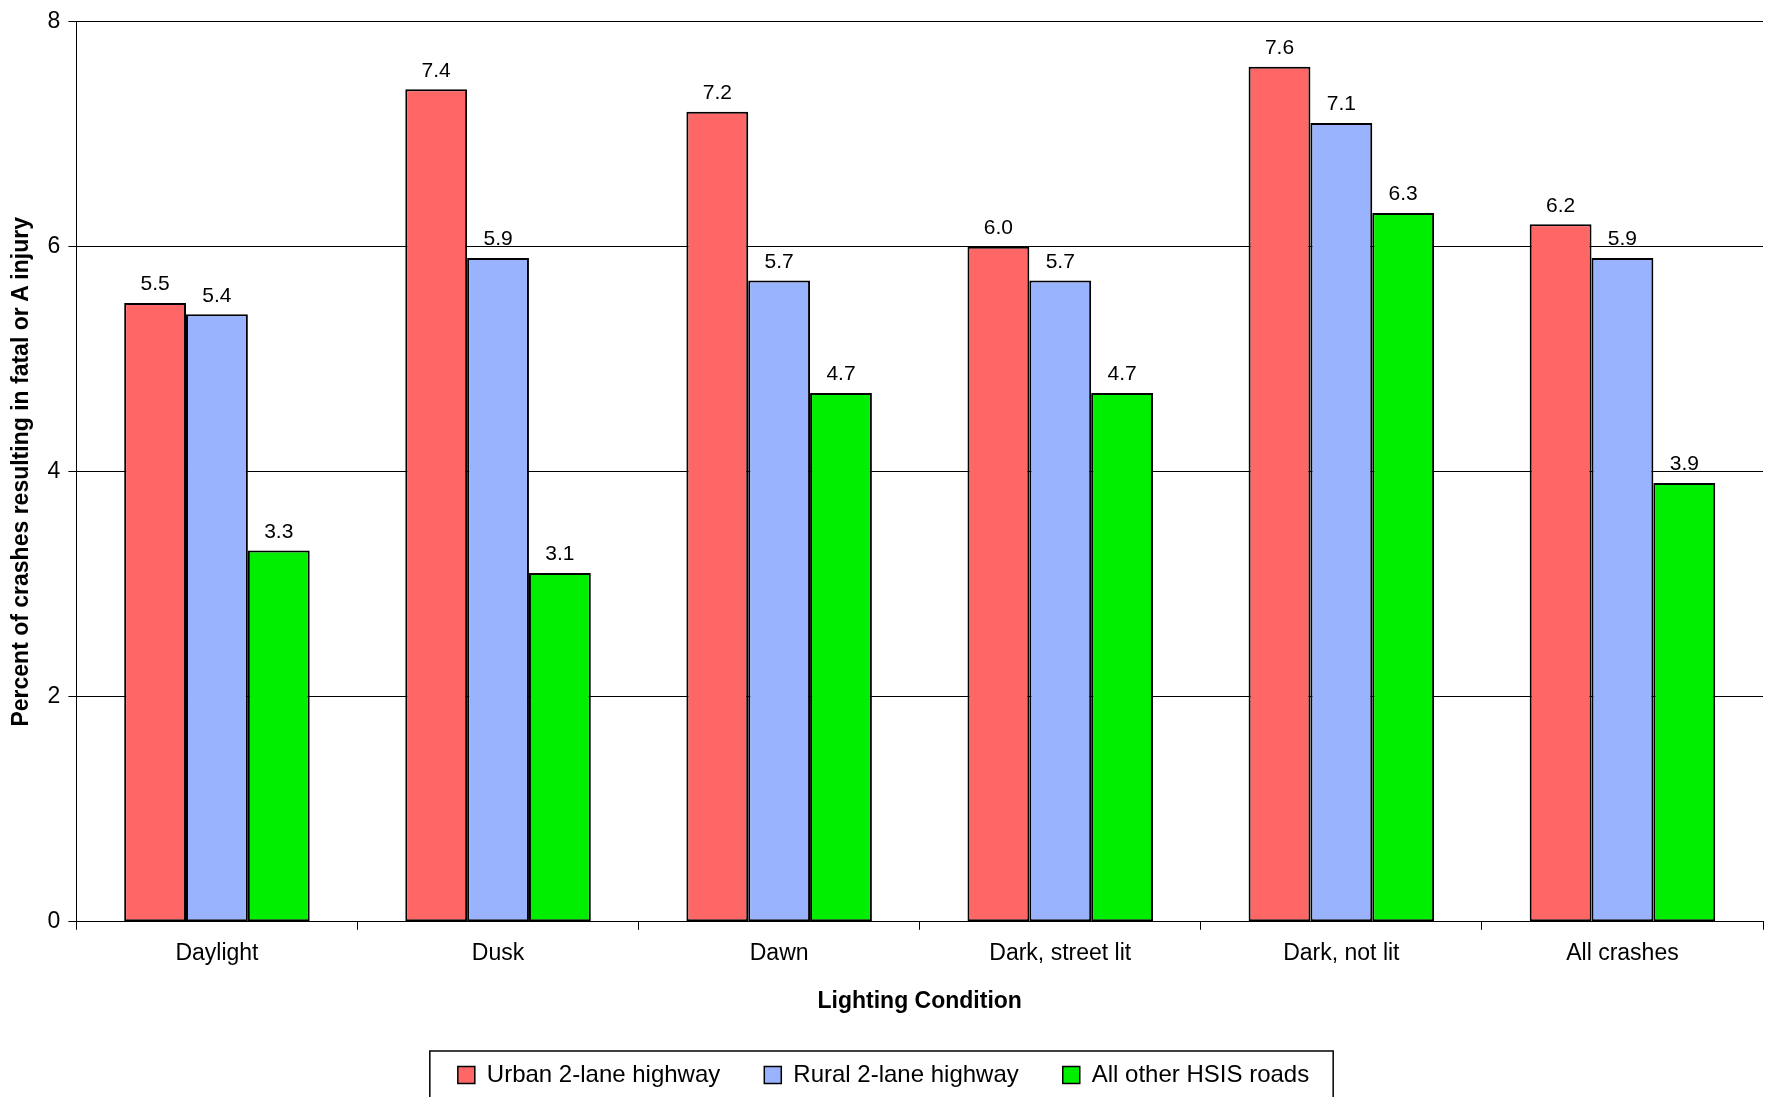 The width and height of the screenshot is (1767, 1097). Describe the element at coordinates (54, 920) in the screenshot. I see `y-tick-label: 0` at that location.